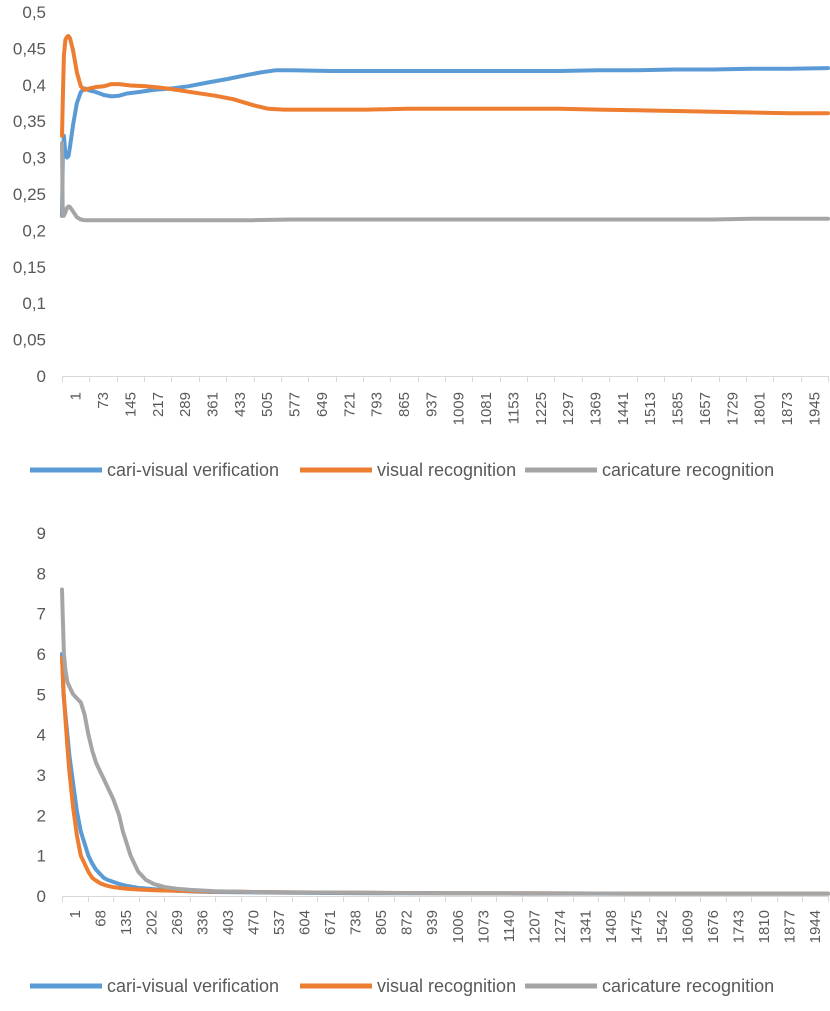 This screenshot has height=1011, width=830. I want to click on chart-1-x-tick-label: 1801, so click(760, 408).